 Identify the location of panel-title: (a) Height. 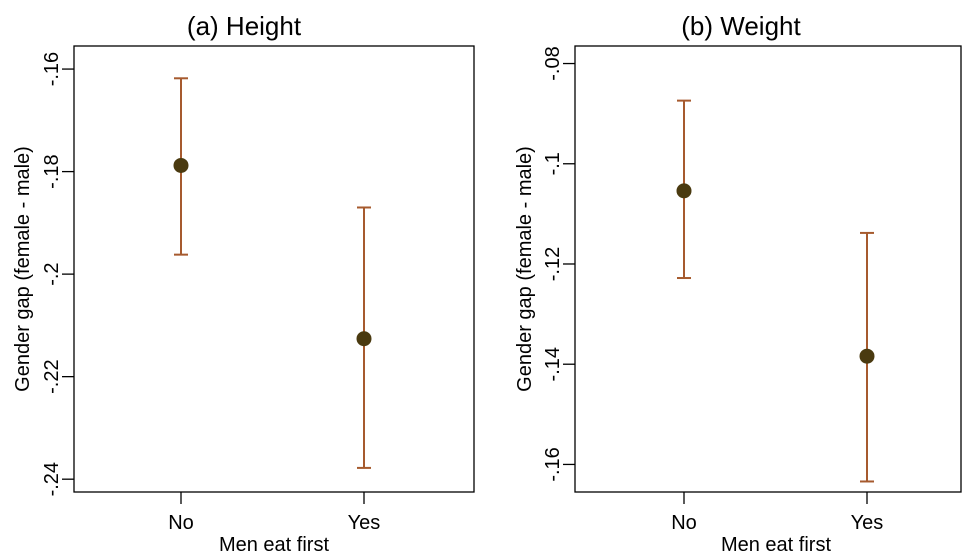
(244, 26).